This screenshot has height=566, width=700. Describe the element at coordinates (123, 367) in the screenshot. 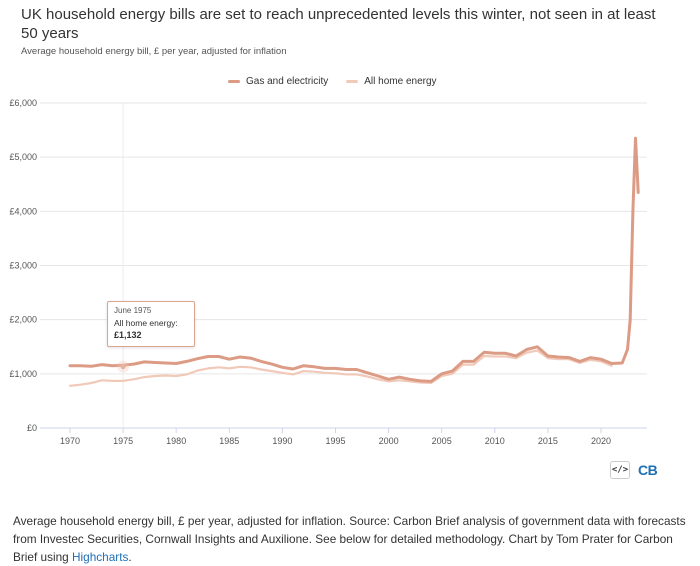

I see `highlight-point` at that location.